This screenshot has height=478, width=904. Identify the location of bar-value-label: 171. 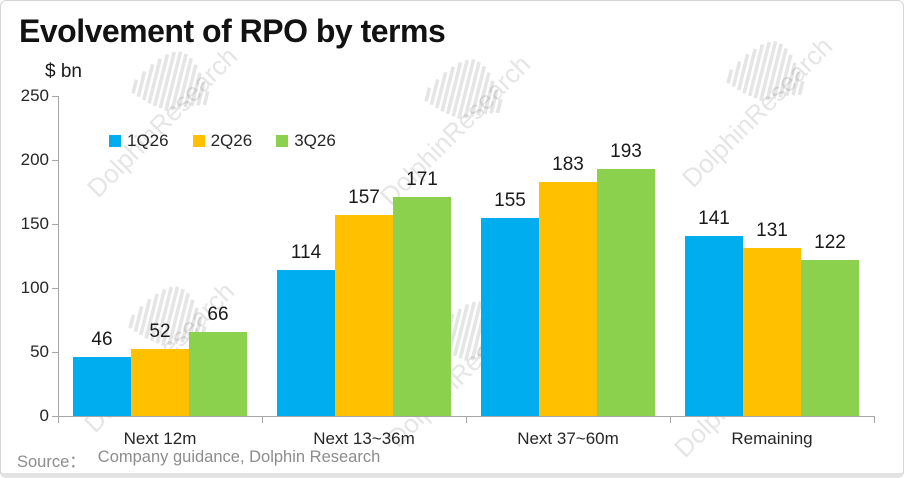
(422, 180).